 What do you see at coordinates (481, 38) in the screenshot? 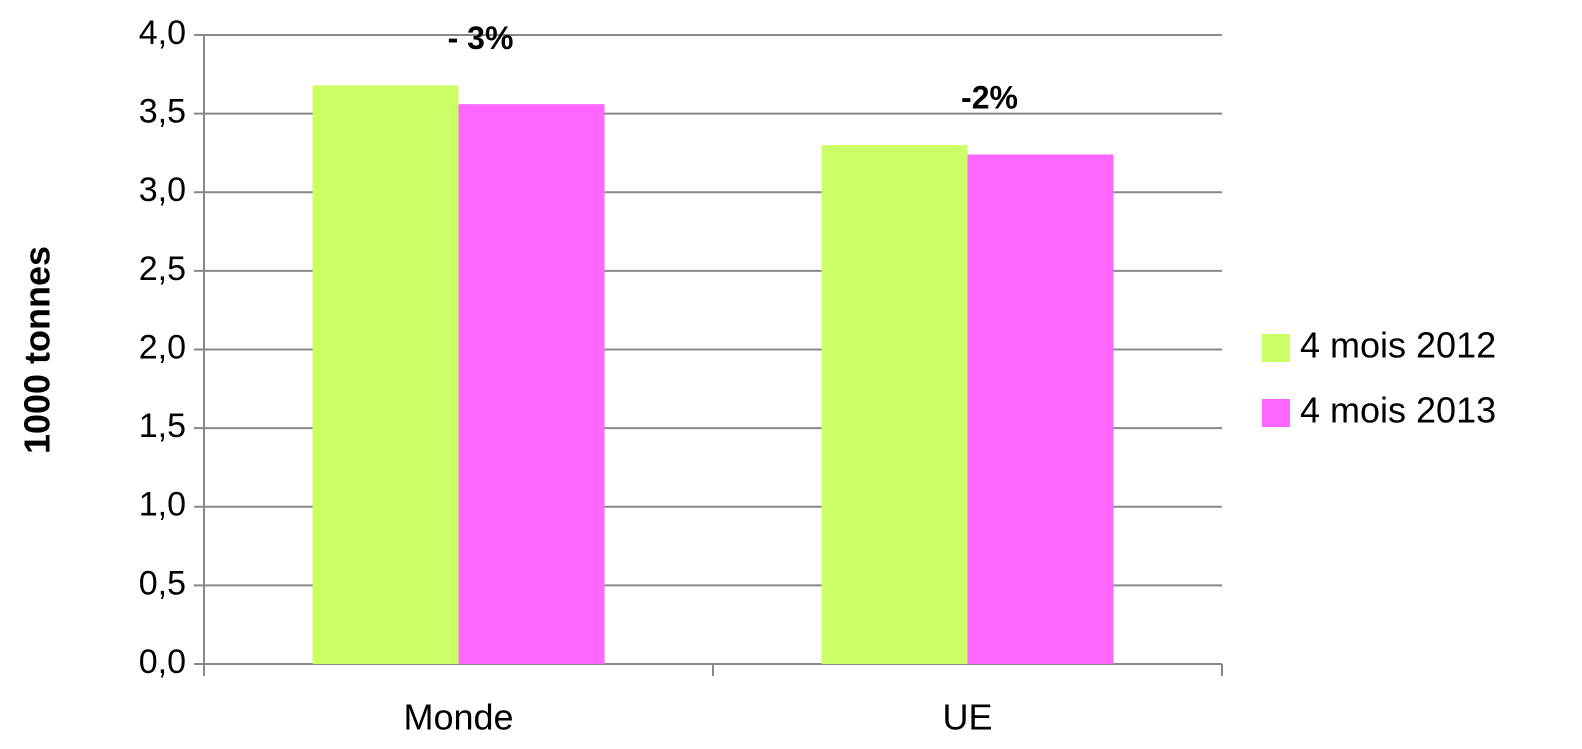
I see `annotation: - 3%` at bounding box center [481, 38].